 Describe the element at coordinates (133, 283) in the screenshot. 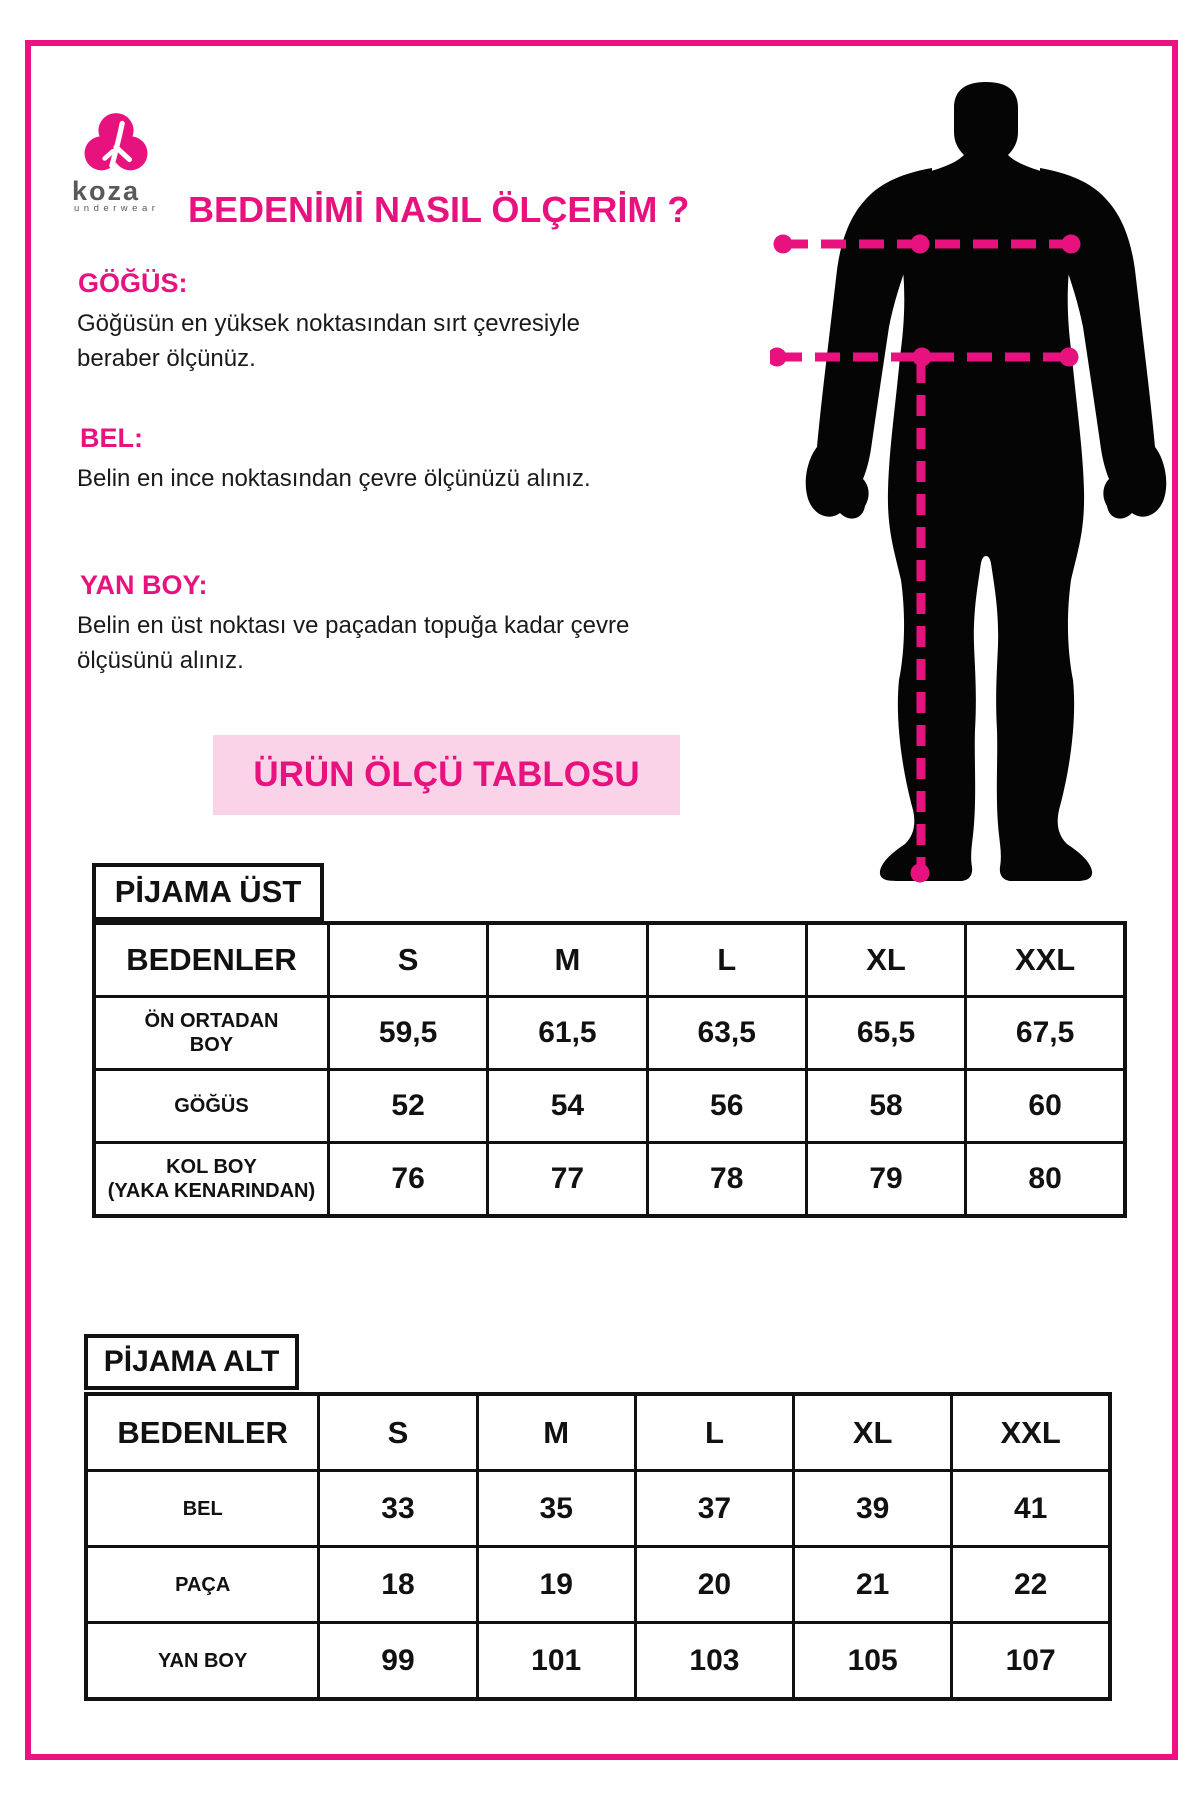

I see `section-heading-gogus: GÖĞÜS:` at that location.